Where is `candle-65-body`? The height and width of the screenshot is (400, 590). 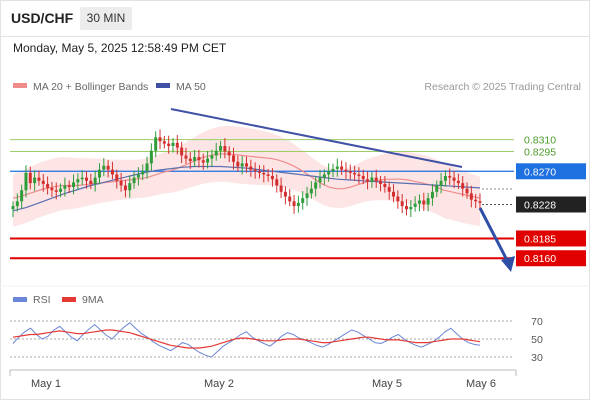
candle-65-body is located at coordinates (294, 204).